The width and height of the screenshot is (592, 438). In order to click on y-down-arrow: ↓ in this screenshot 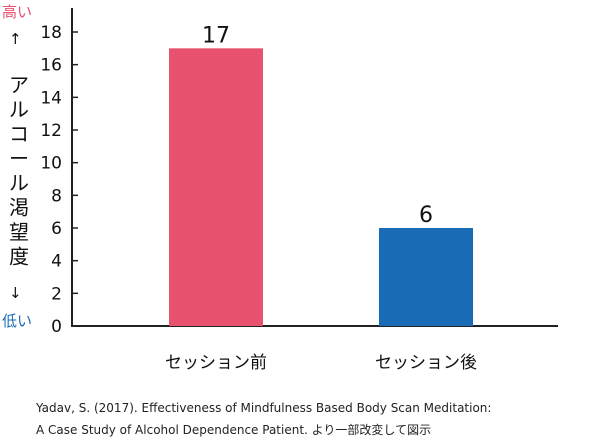, I will do `click(15, 293)`.